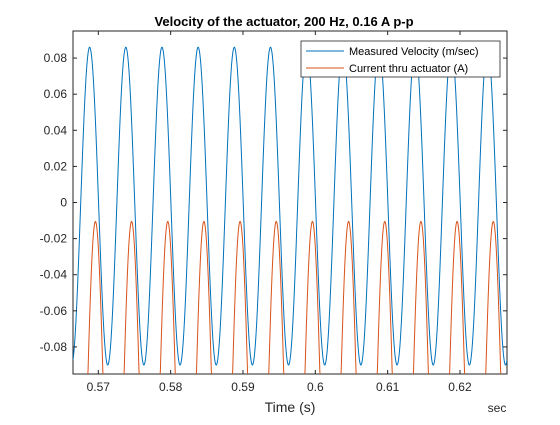 Image resolution: width=560 pixels, height=425 pixels. What do you see at coordinates (54, 311) in the screenshot?
I see `y-tick-label: -0.06` at bounding box center [54, 311].